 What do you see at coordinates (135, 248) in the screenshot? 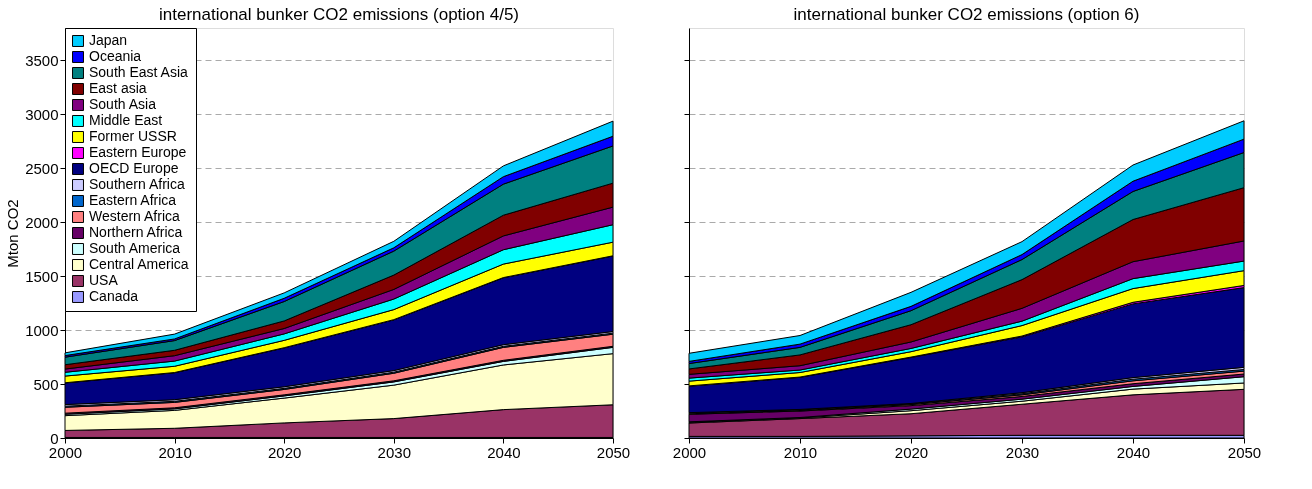
I see `legend-label: South America` at bounding box center [135, 248].